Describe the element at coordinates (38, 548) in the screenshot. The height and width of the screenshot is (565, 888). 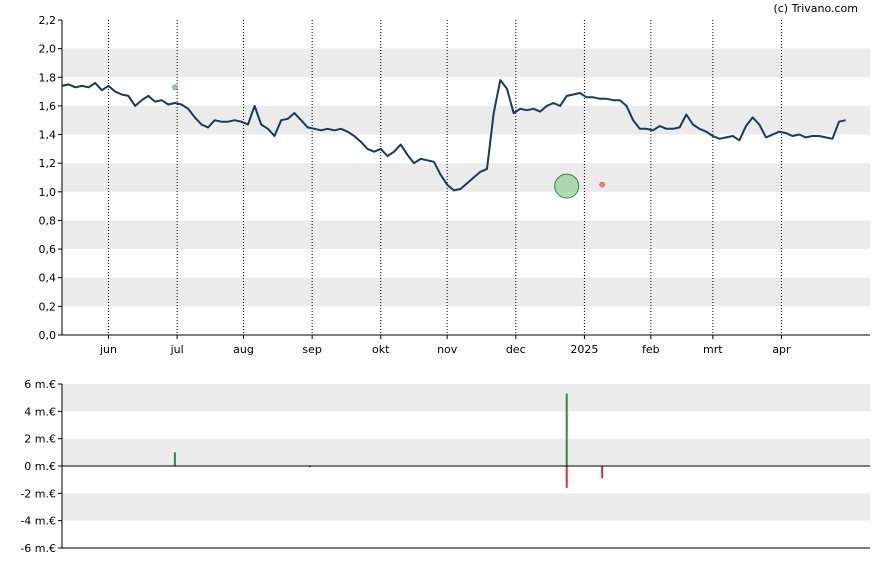
I see `volume-y-tick-label: -6 m.€` at that location.